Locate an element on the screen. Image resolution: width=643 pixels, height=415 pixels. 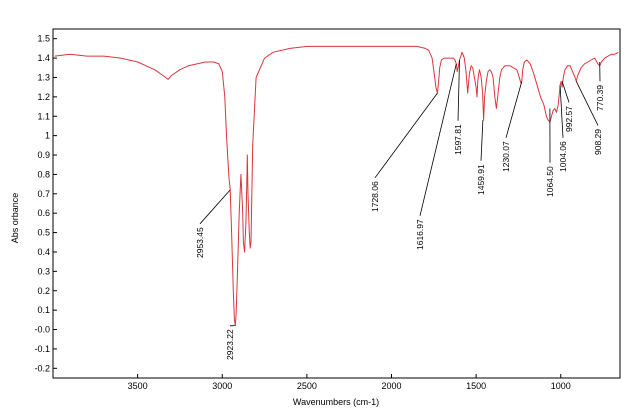
x-tick-label: 3000 is located at coordinates (222, 386).